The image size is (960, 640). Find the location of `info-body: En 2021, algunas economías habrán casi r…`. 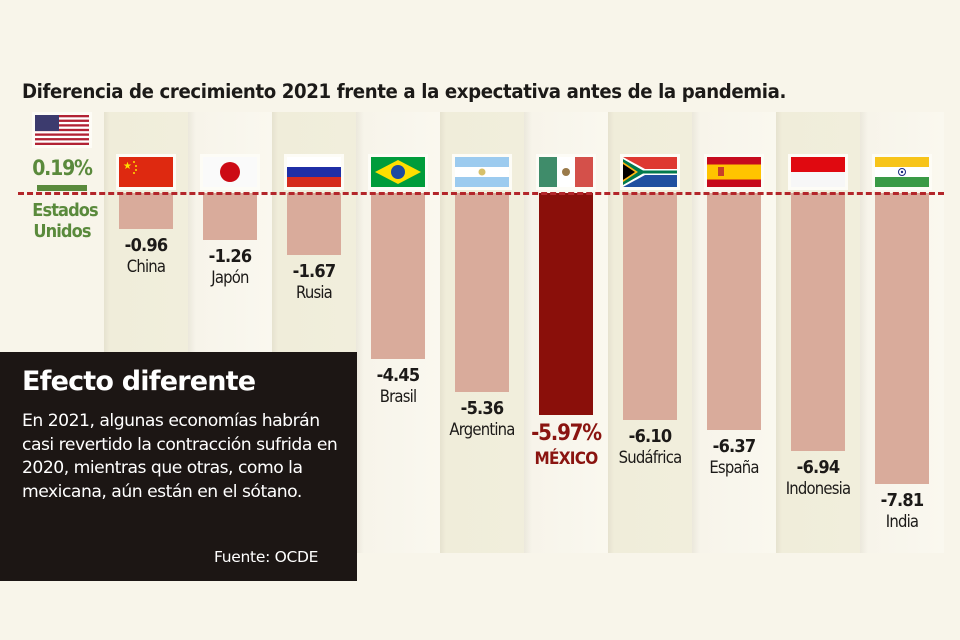

info-body: En 2021, algunas economías habrán casi r… is located at coordinates (180, 456).